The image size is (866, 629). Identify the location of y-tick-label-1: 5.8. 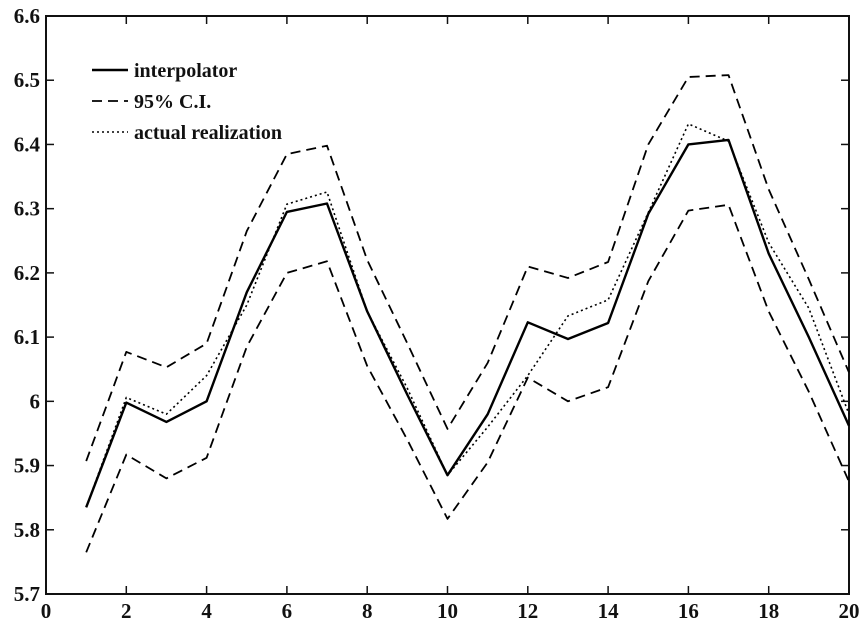
(27, 530).